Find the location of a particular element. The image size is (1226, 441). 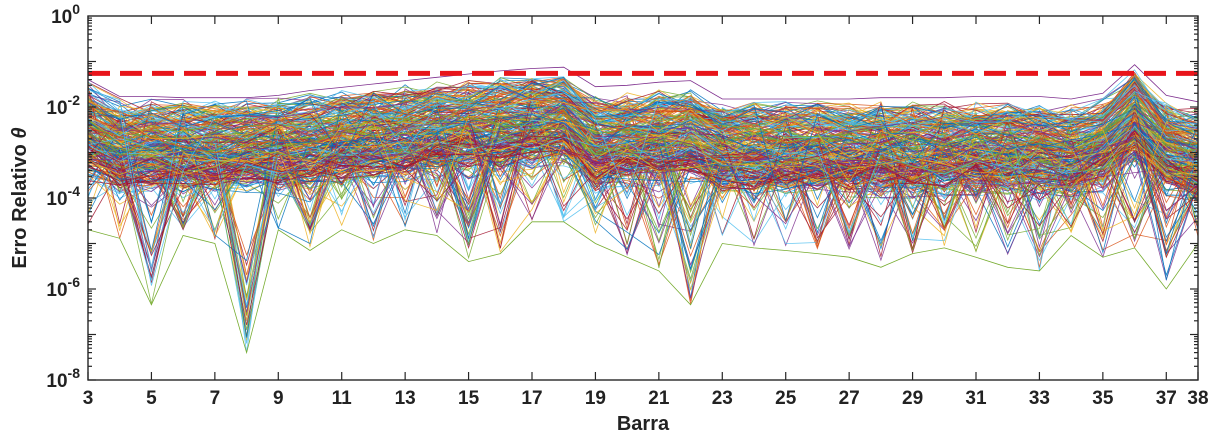

x-tick-label: 9 is located at coordinates (278, 398).